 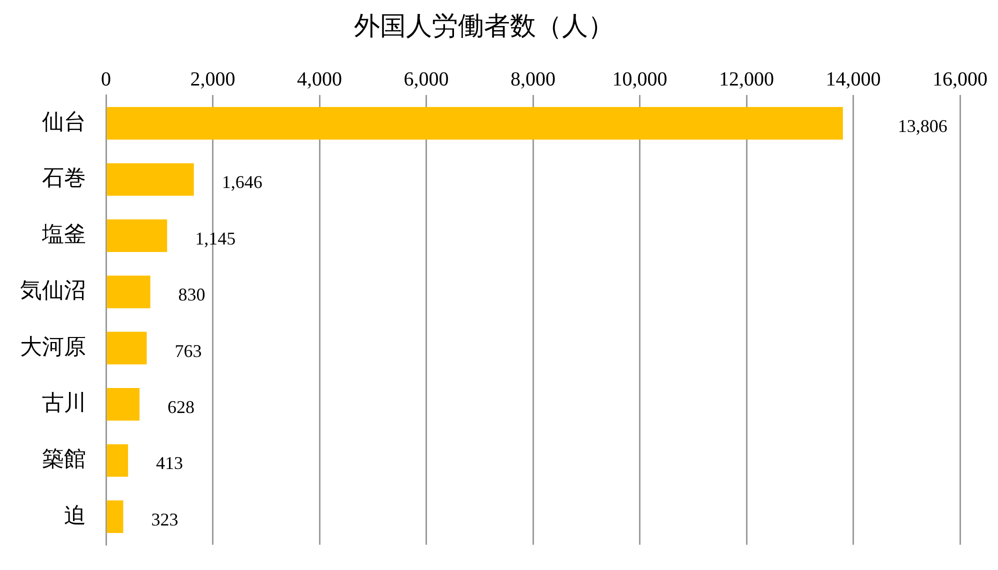 I want to click on x-tick-label: 10,000, so click(x=640, y=79).